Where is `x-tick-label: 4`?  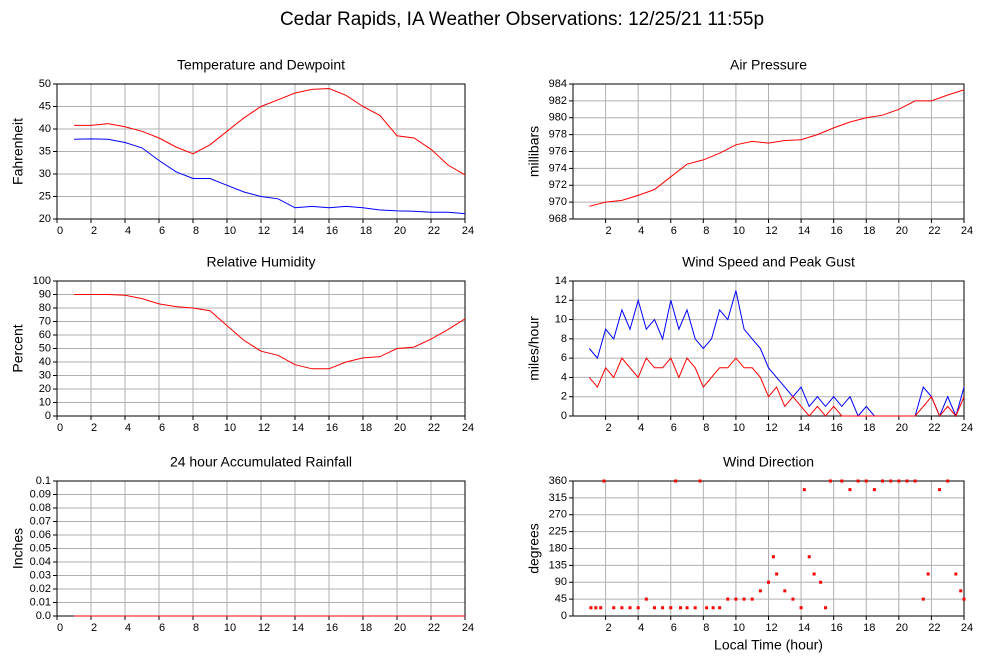 x-tick-label: 4 is located at coordinates (128, 428).